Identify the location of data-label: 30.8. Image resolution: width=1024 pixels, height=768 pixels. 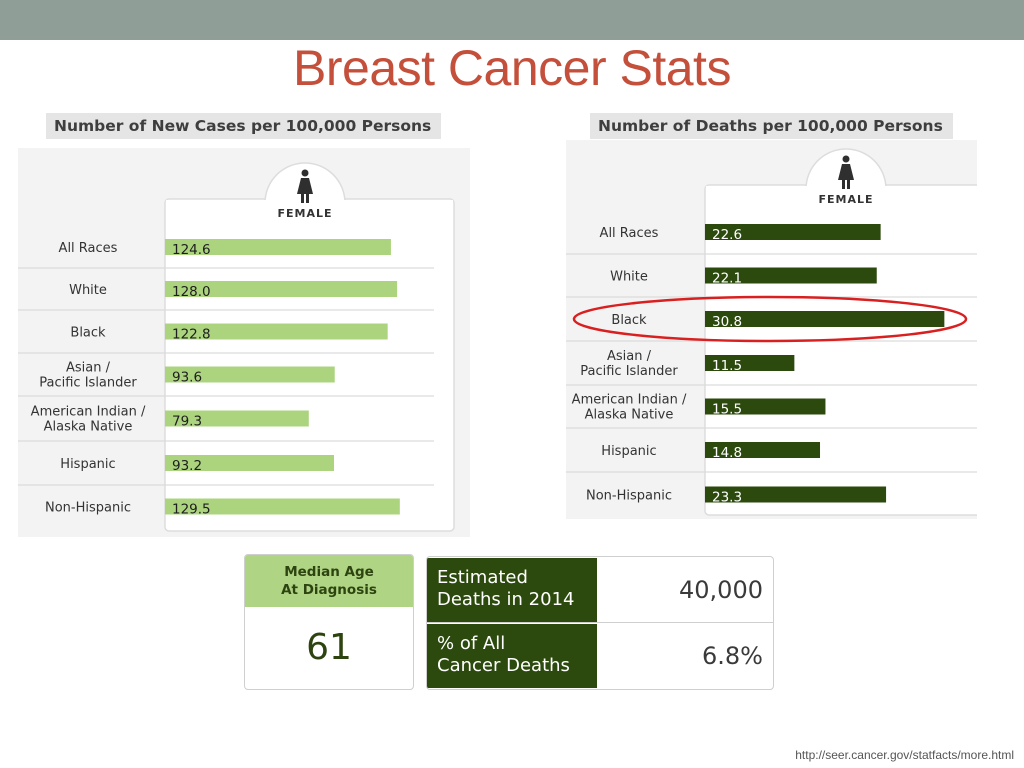
(727, 322).